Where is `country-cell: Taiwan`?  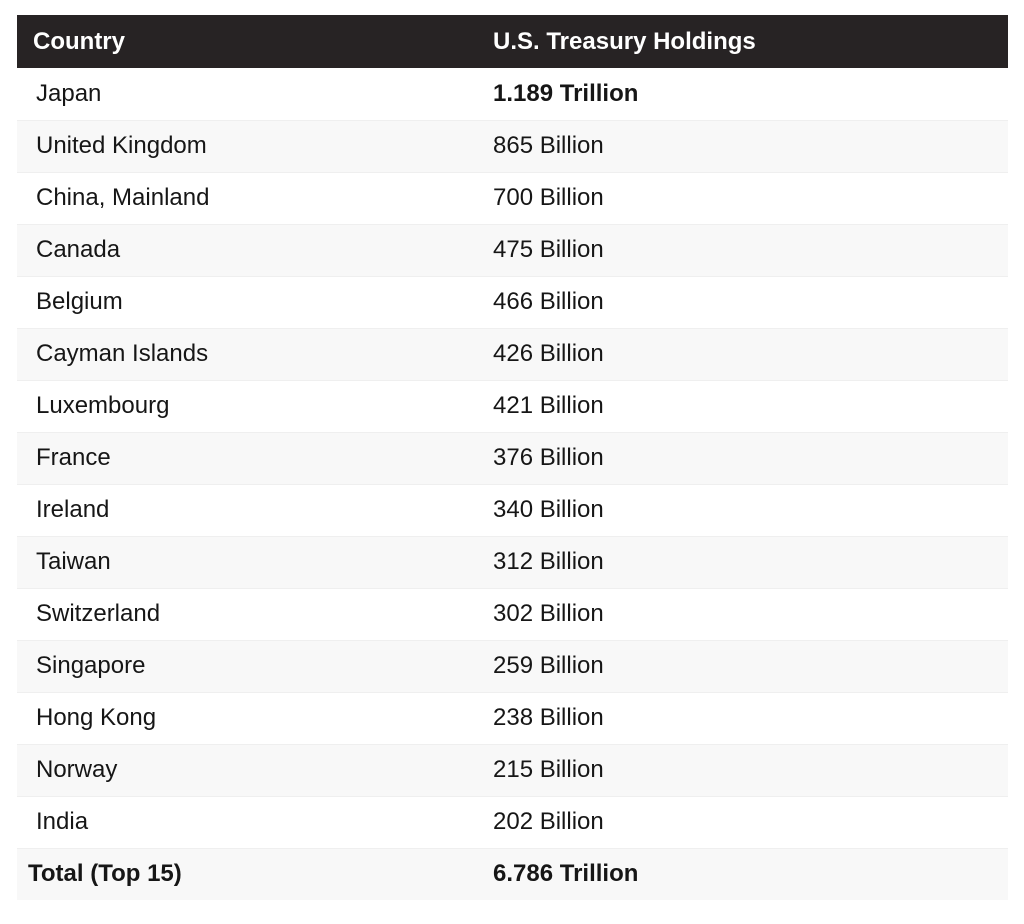 country-cell: Taiwan is located at coordinates (255, 561).